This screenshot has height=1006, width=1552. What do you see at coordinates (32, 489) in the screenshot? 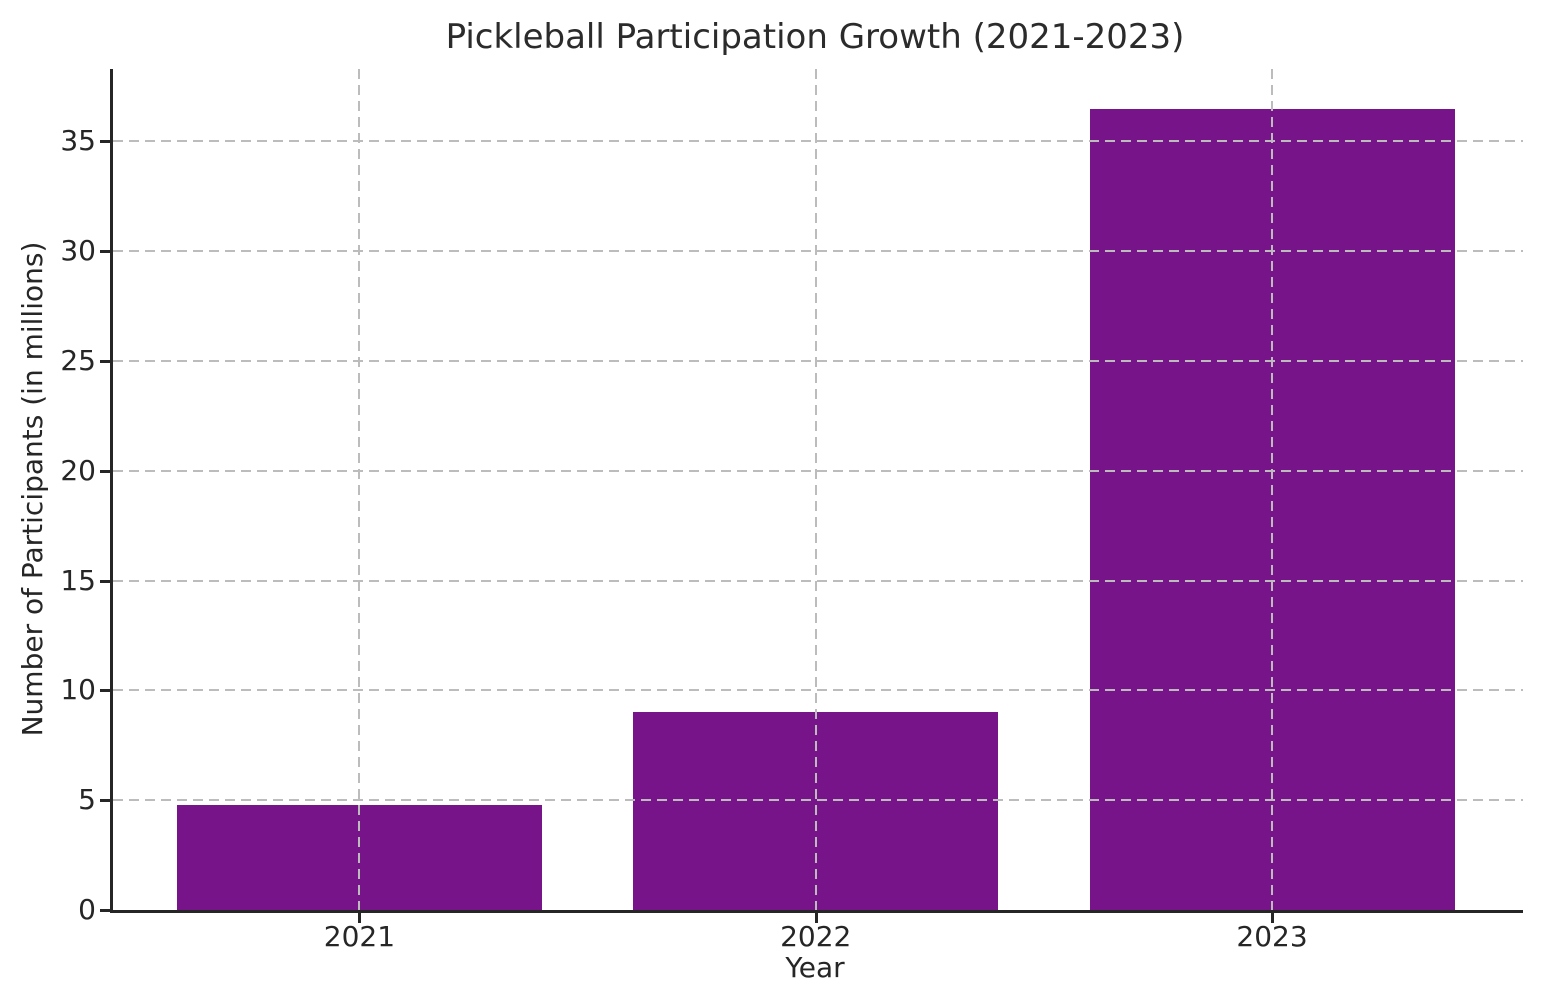
I see `y-axis-label: Number of Participants (in millions)` at bounding box center [32, 489].